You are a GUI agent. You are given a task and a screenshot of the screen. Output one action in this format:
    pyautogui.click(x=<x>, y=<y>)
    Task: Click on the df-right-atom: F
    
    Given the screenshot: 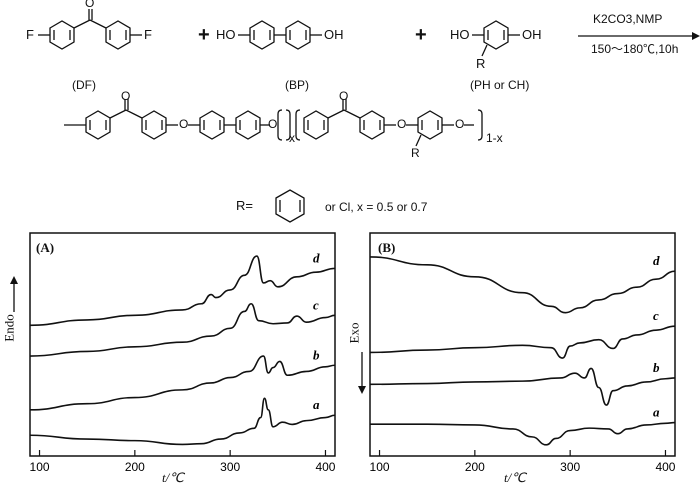 What is the action you would take?
    pyautogui.click(x=148, y=34)
    